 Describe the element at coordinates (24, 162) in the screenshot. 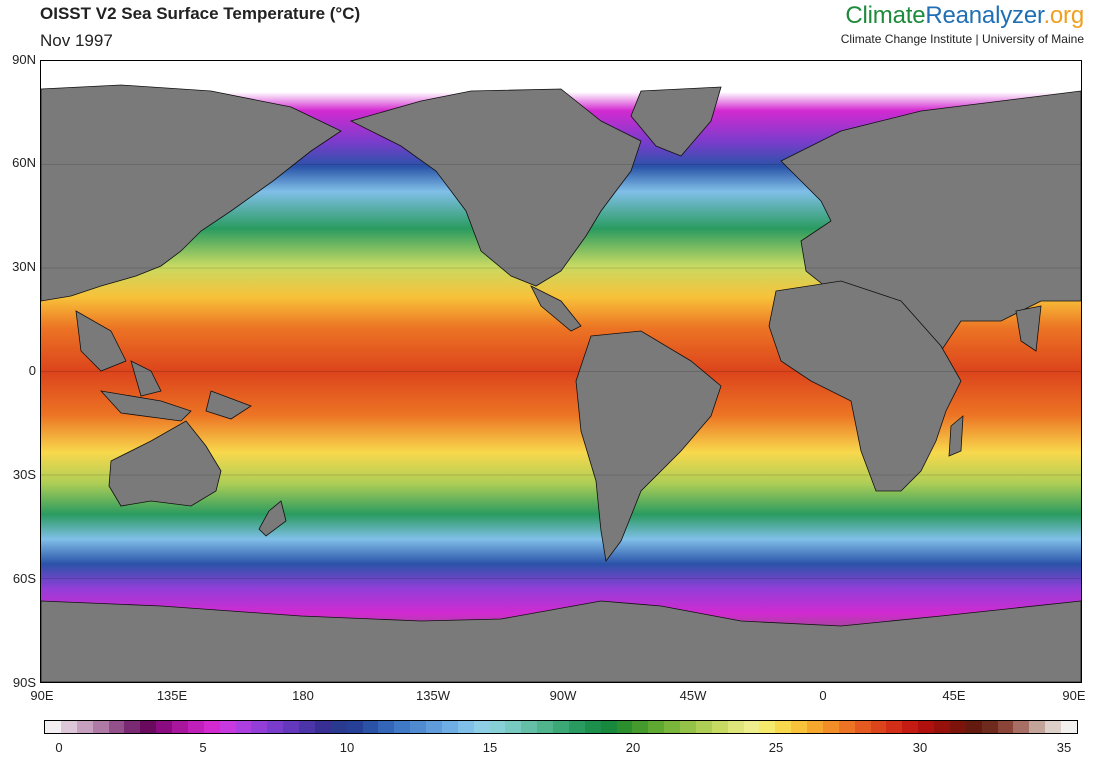

I see `lat-tick-60n: 60N` at that location.